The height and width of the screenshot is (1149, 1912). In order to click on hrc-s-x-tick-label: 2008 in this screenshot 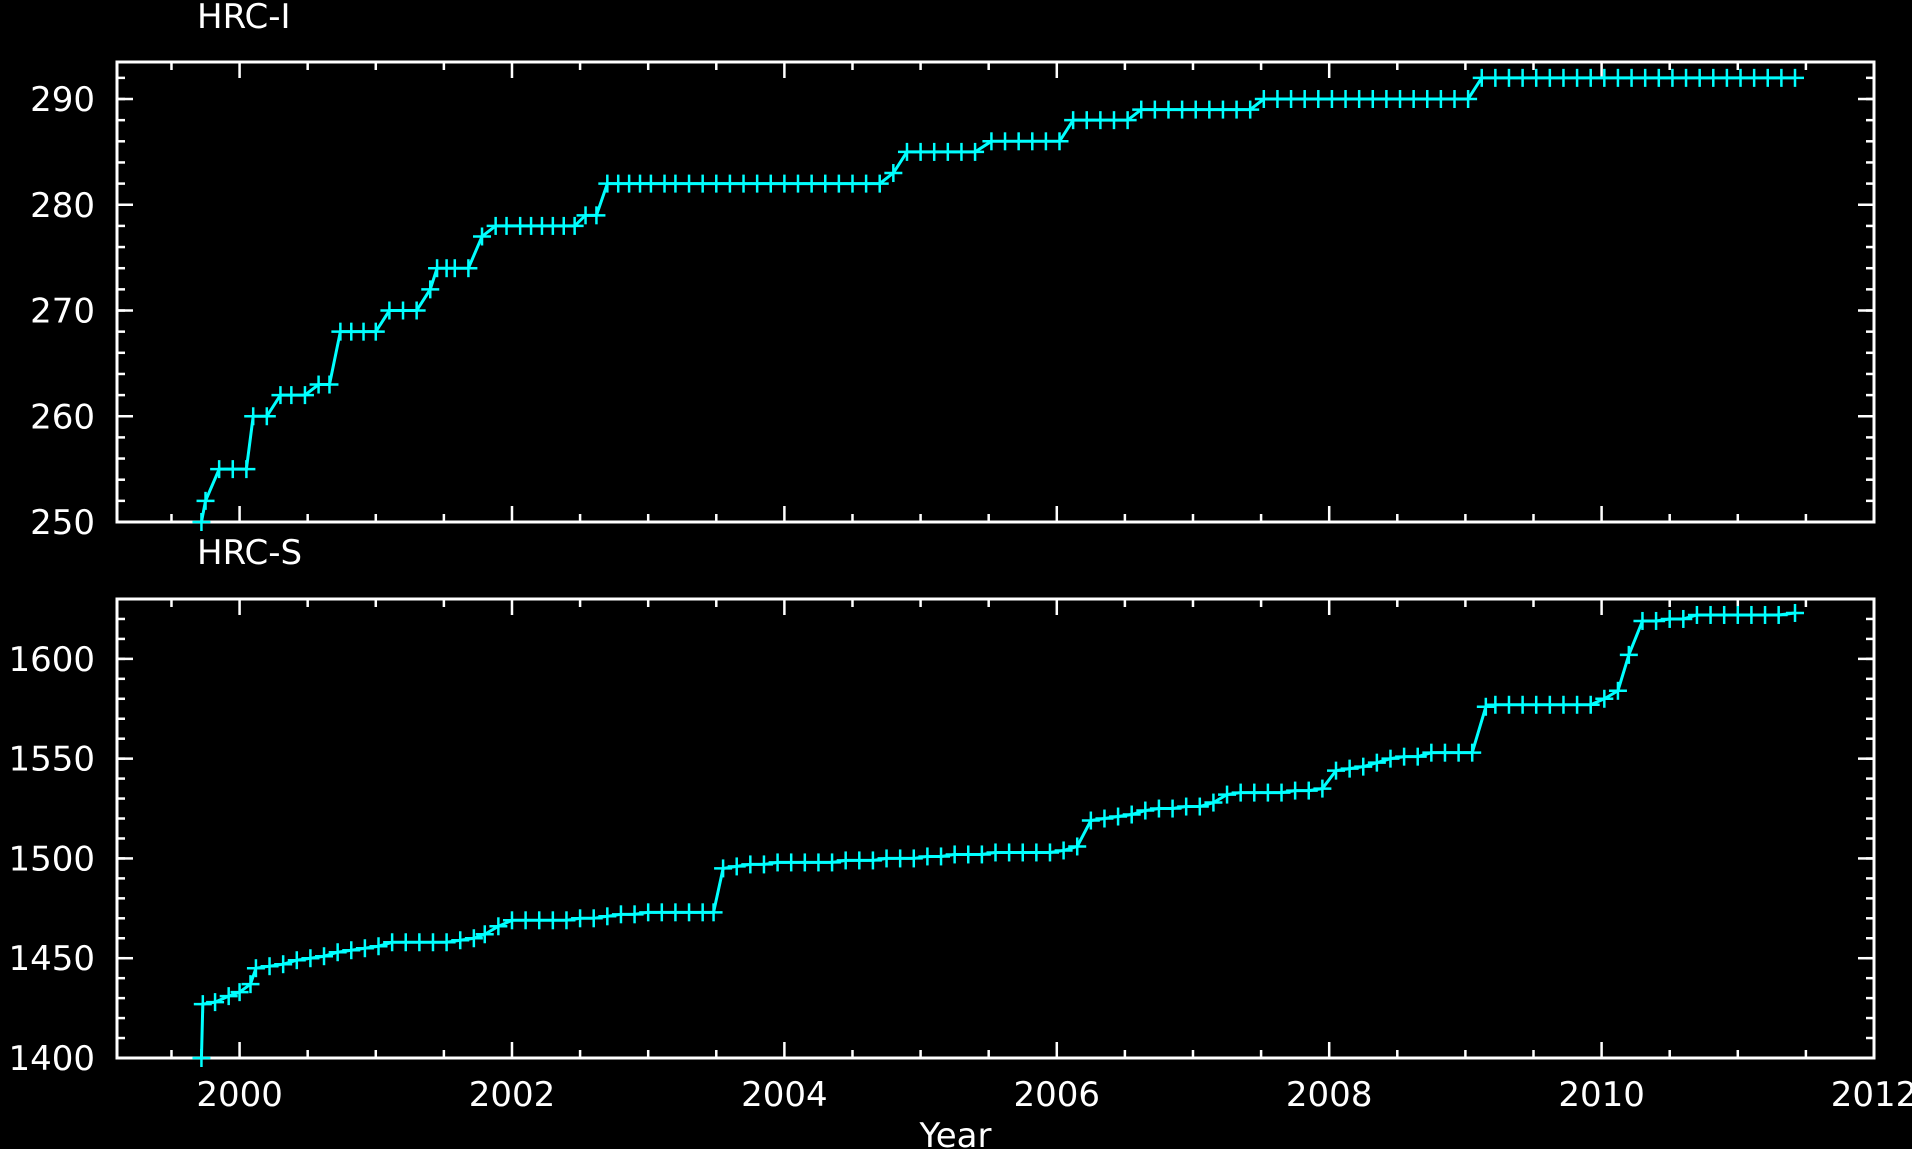, I will do `click(1329, 1095)`.